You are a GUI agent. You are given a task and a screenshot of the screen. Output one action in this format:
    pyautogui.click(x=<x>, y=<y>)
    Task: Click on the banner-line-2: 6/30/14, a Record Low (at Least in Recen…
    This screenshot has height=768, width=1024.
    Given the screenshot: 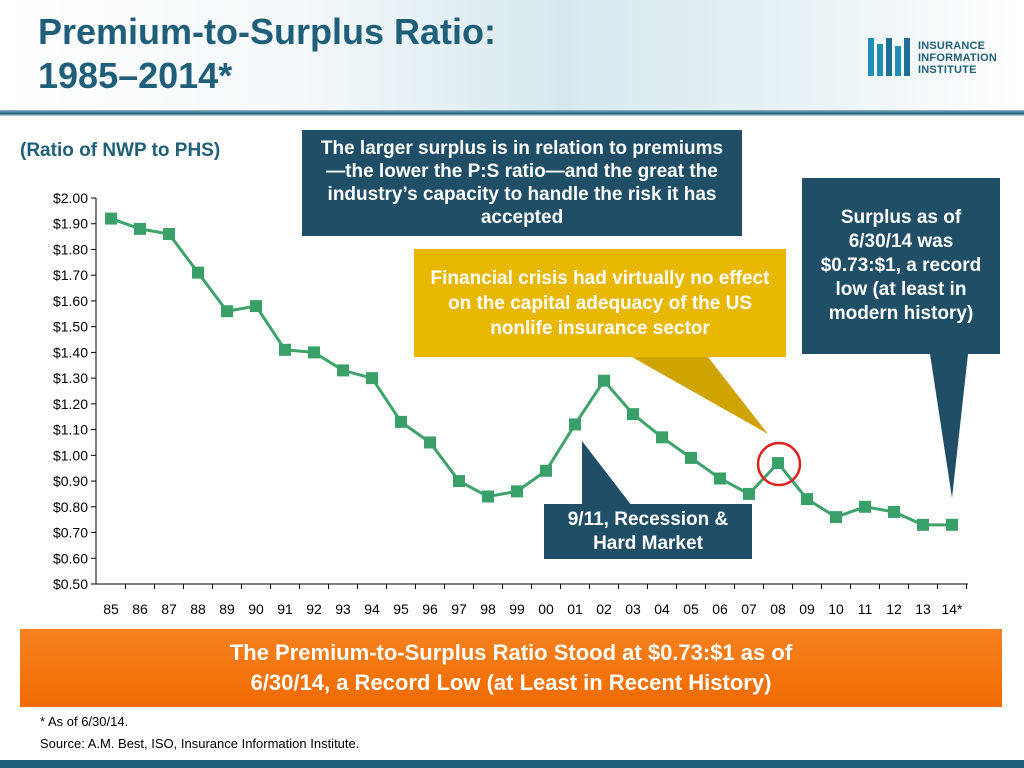 What is the action you would take?
    pyautogui.click(x=511, y=682)
    